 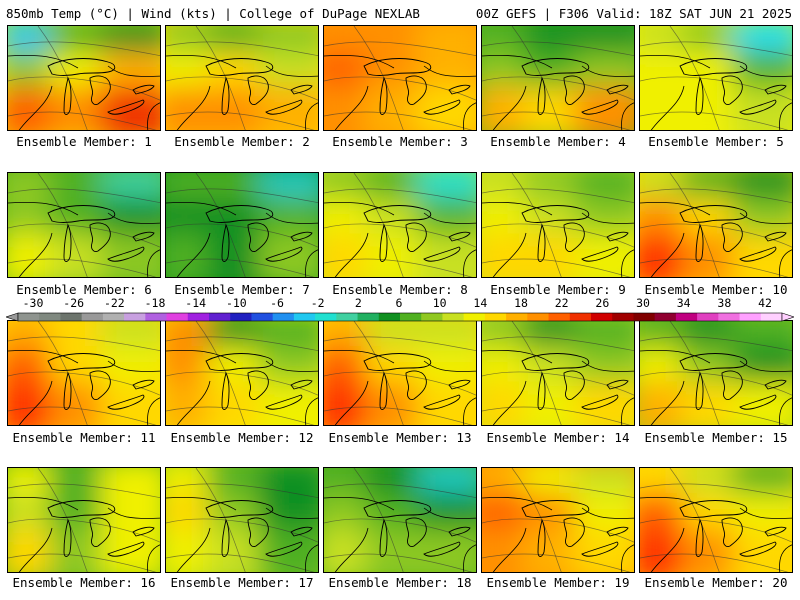 I want to click on ensemble-panel, so click(x=84, y=225).